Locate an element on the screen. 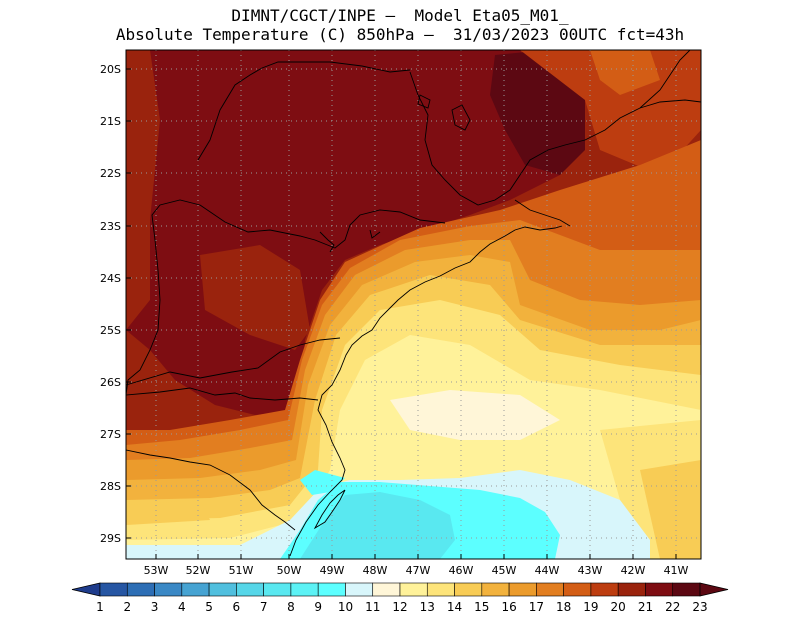  map-title-line-1: DIMNT/CGCT/INPE — Model Eta05_M01_ is located at coordinates (400, 15).